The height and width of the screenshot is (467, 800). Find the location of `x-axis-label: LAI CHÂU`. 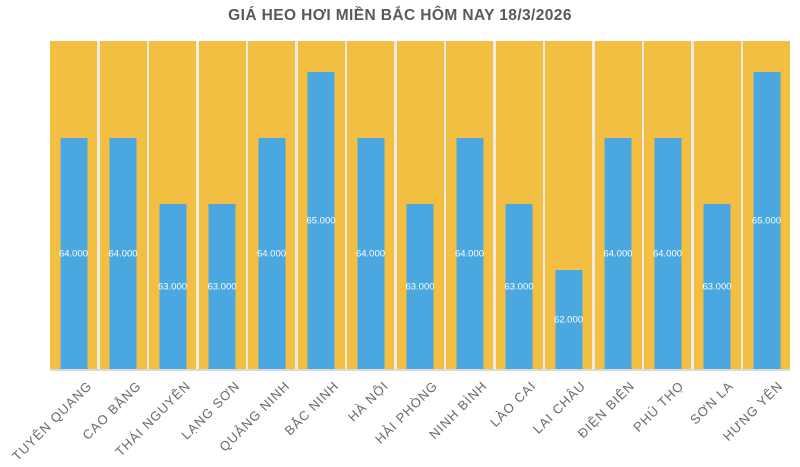

x-axis-label: LAI CHÂU is located at coordinates (559, 407).